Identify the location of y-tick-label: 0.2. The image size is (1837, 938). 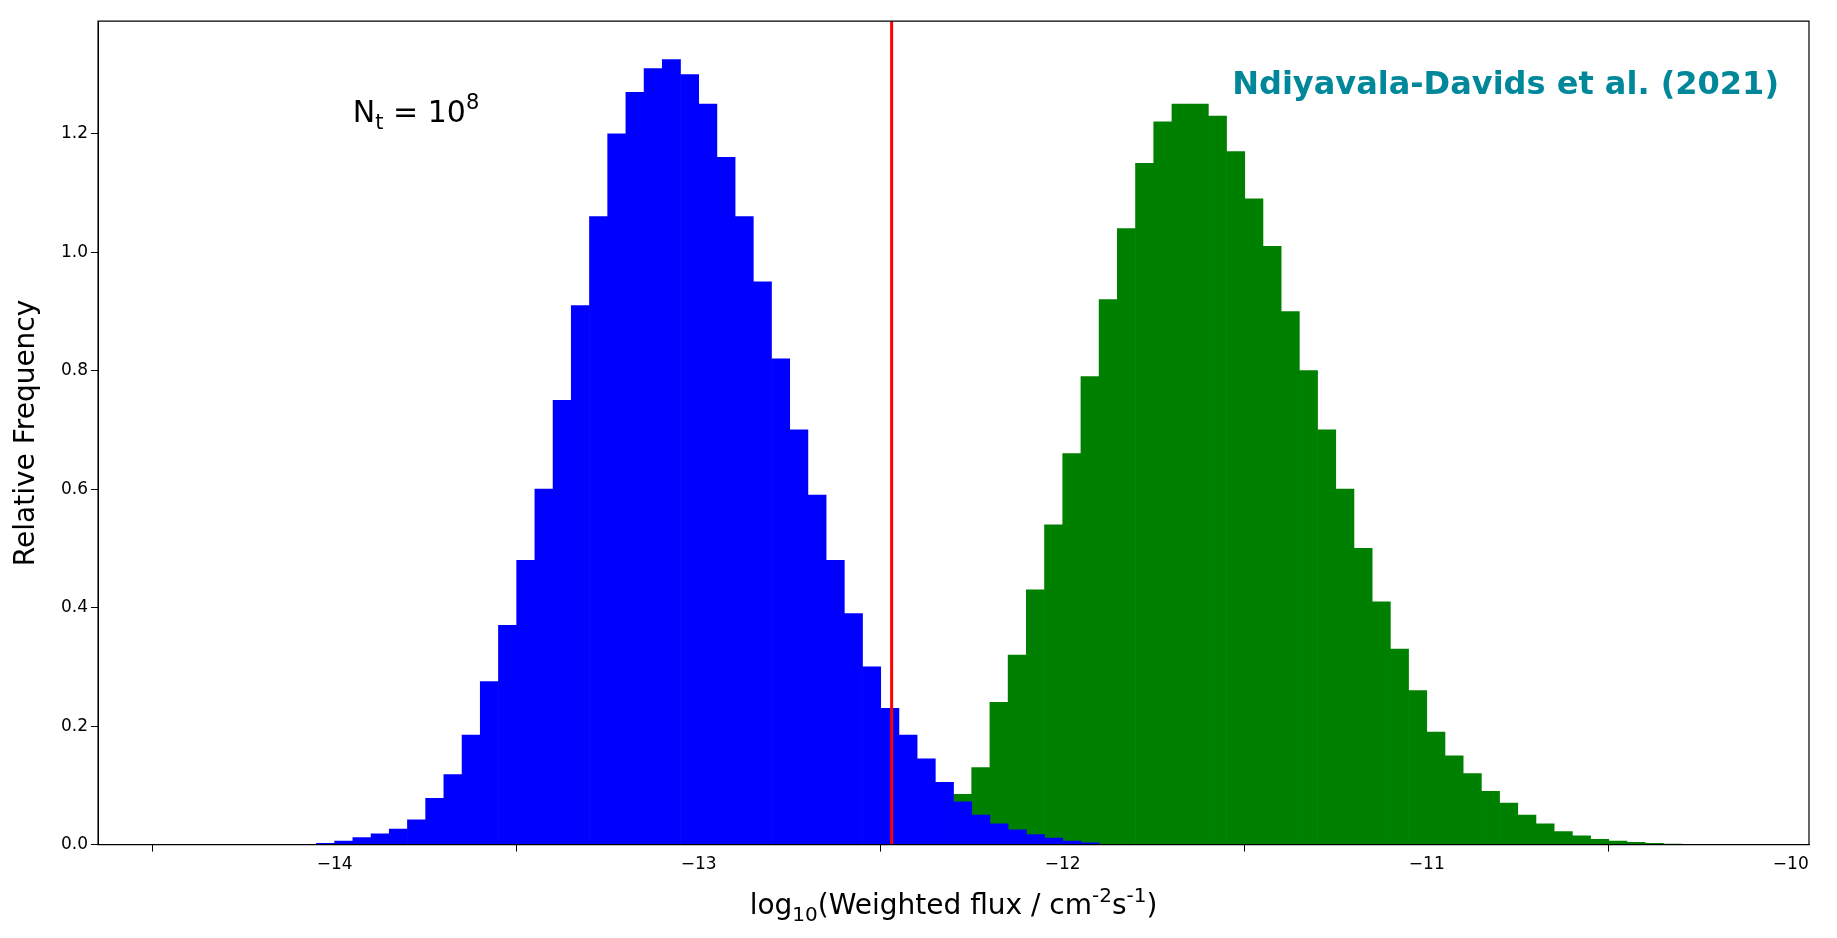
(74, 724).